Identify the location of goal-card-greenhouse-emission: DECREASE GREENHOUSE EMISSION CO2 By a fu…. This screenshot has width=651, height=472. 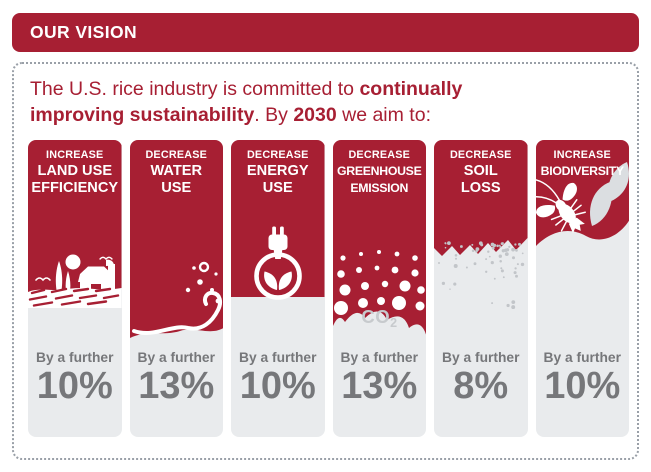
(379, 288).